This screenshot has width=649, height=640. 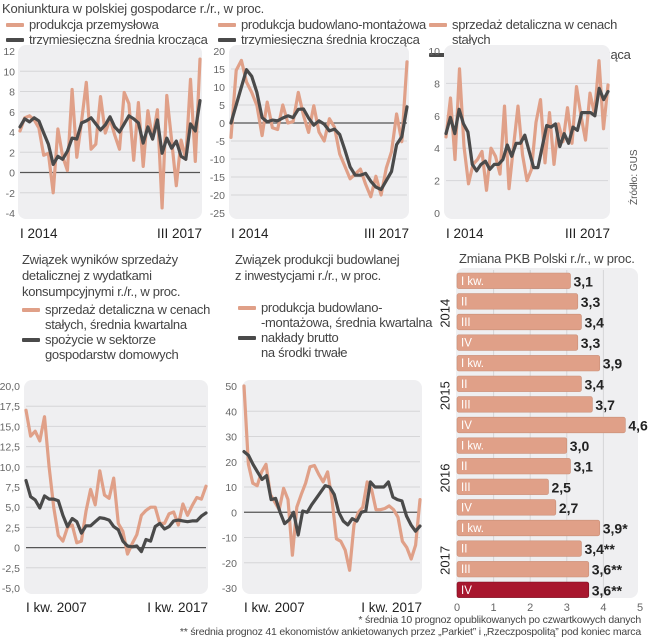 I want to click on y-tick-label: 12,5, so click(x=10, y=448).